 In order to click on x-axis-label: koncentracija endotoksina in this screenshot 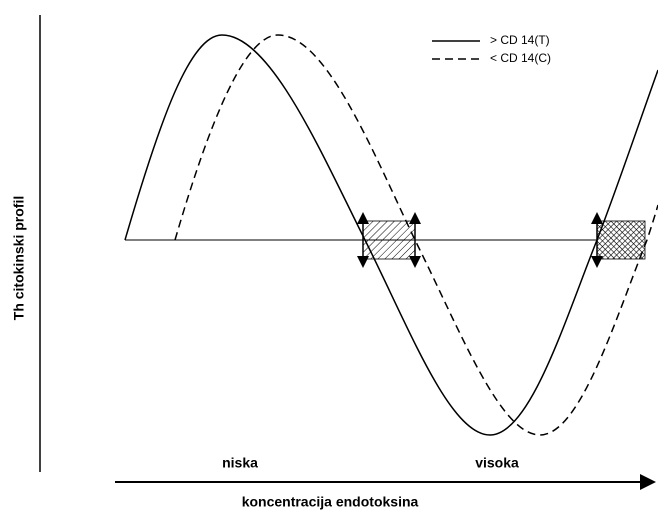, I will do `click(330, 502)`.